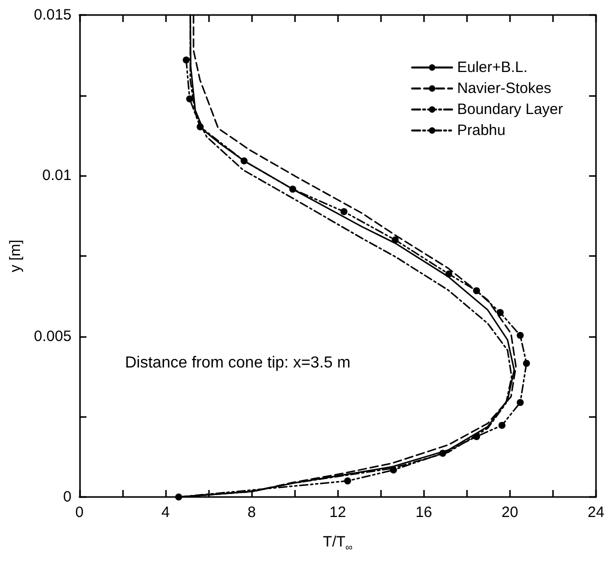  Describe the element at coordinates (57, 175) in the screenshot. I see `y-tick-label: 0.01` at that location.